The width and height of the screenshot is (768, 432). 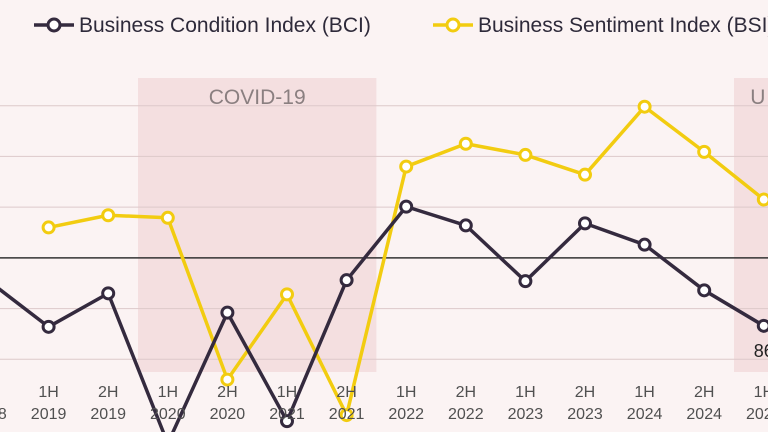 I want to click on x-tick-half-9: 1H, so click(x=525, y=392).